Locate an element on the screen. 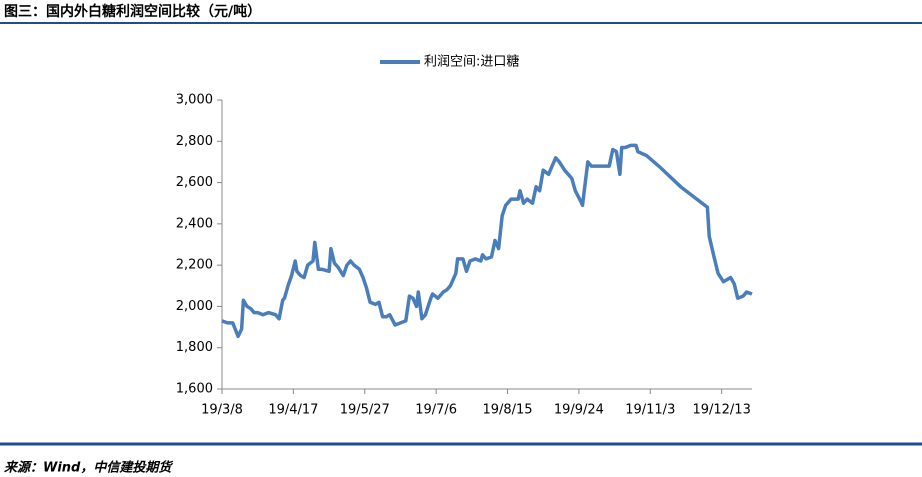  y-tick-label: 2,800 is located at coordinates (194, 141).